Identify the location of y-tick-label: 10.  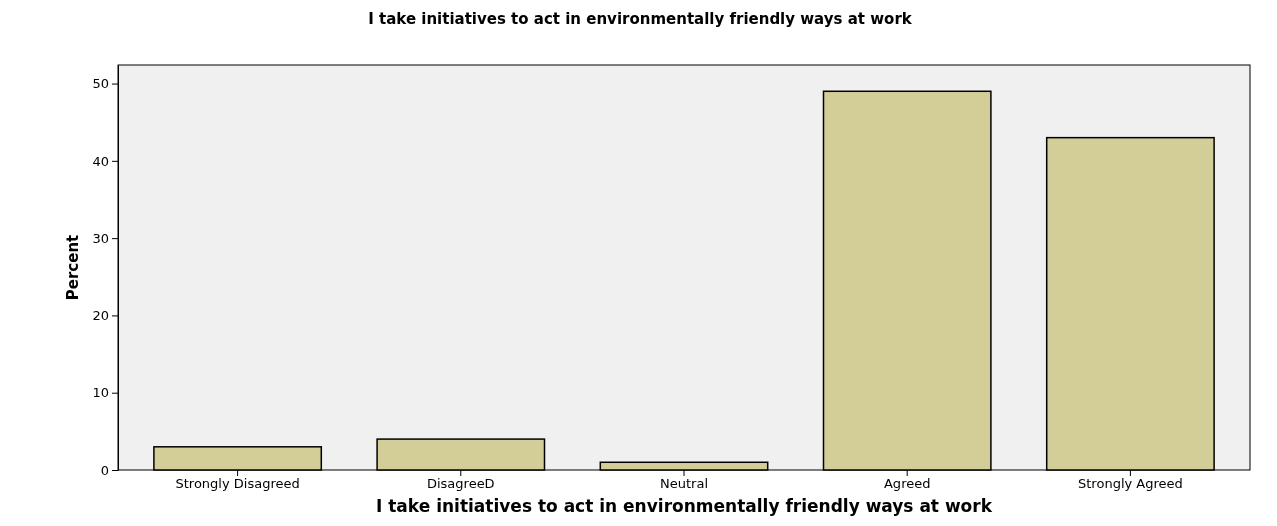
(100, 393).